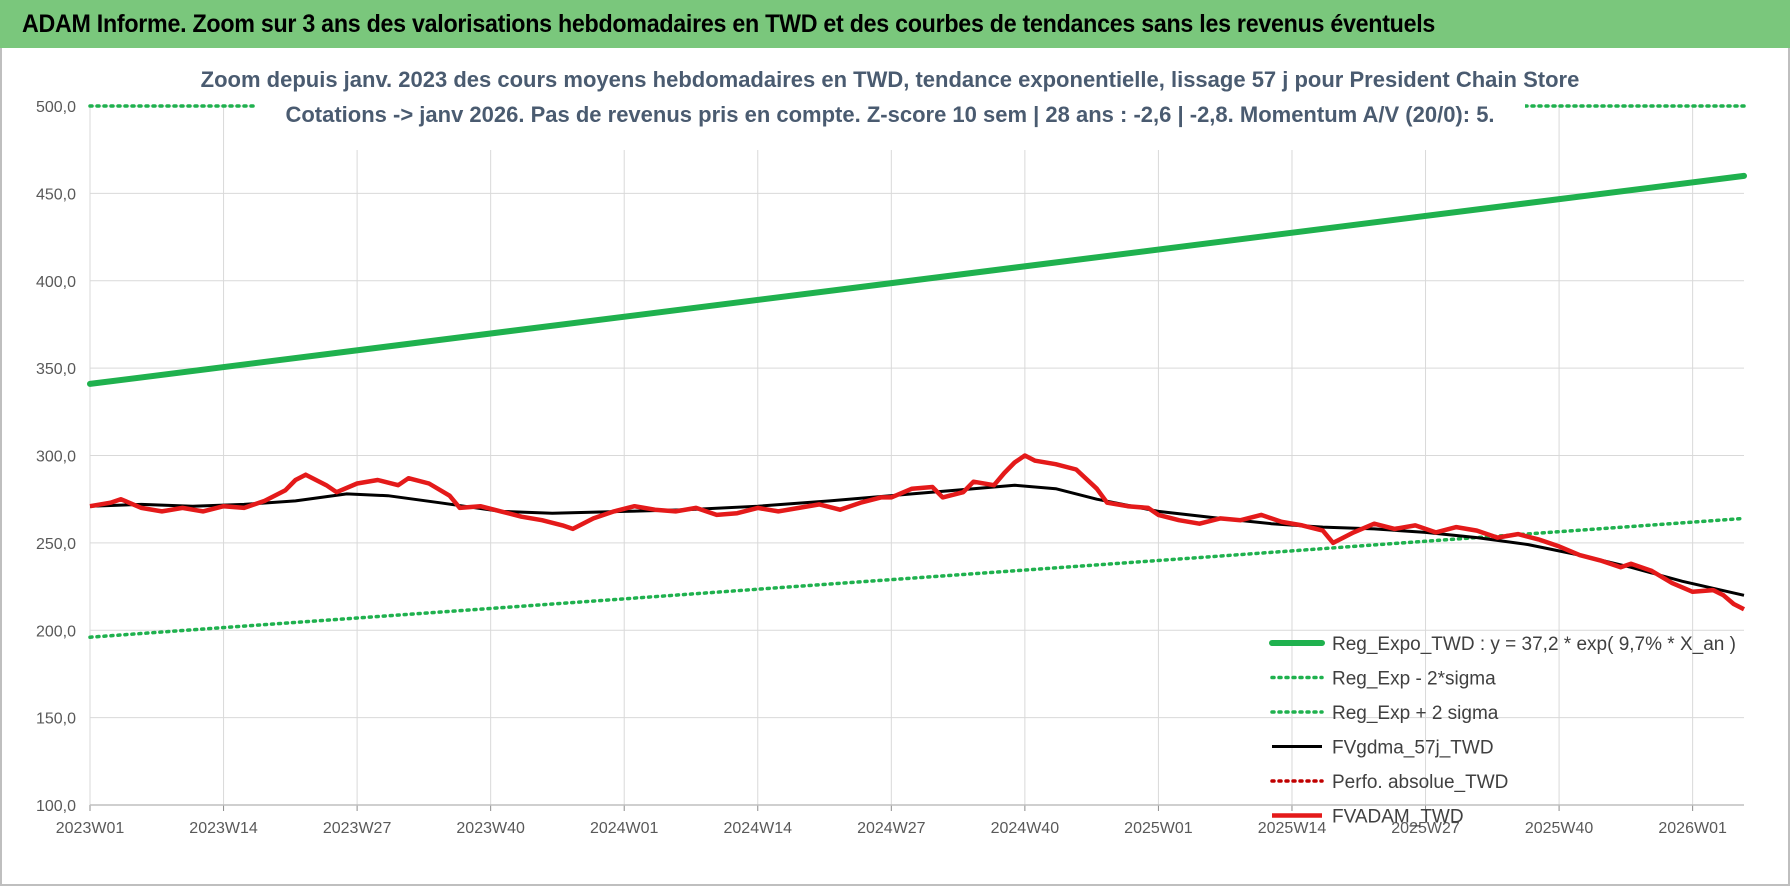 This screenshot has height=886, width=1790. I want to click on x-tick-label: 2025W40, so click(1559, 828).